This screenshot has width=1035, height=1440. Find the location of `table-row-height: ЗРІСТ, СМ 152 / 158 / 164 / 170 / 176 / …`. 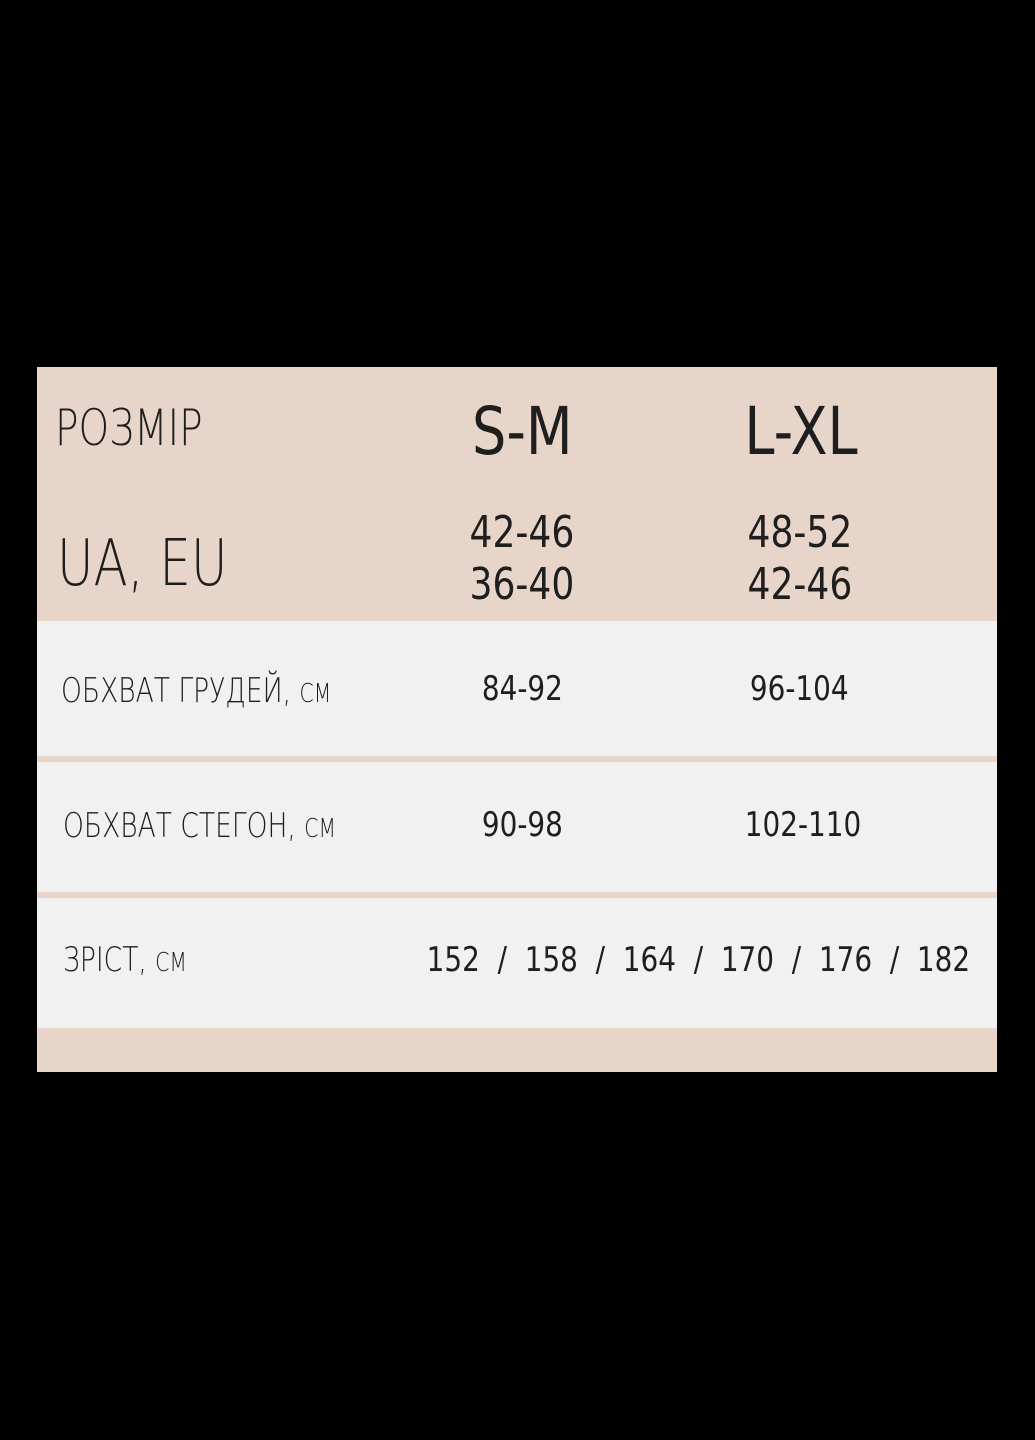

table-row-height: ЗРІСТ, СМ 152 / 158 / 164 / 170 / 176 / … is located at coordinates (517, 963).